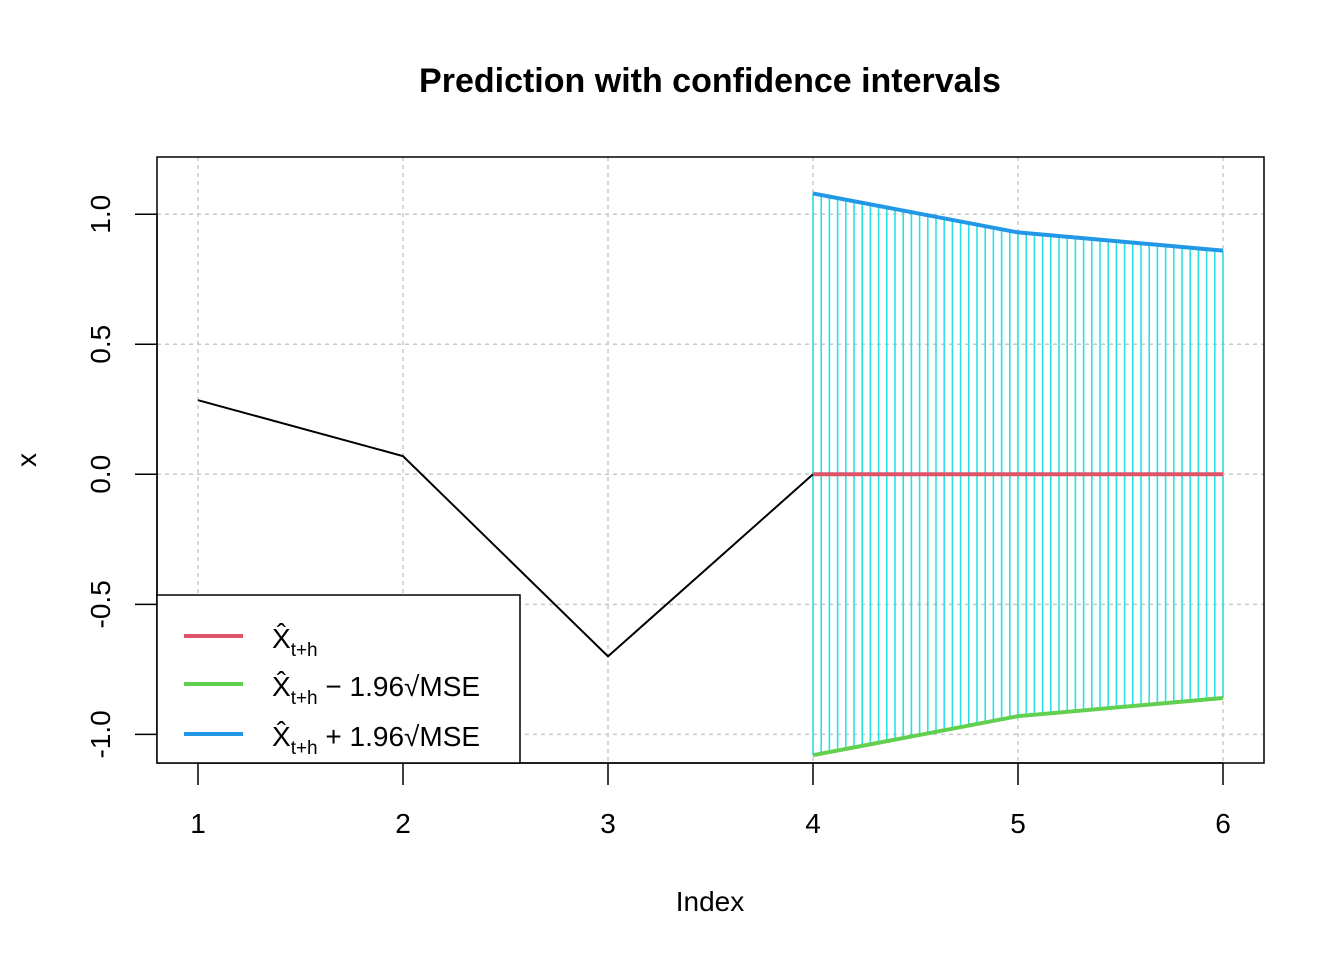  What do you see at coordinates (403, 823) in the screenshot?
I see `x-tick-label: 2` at bounding box center [403, 823].